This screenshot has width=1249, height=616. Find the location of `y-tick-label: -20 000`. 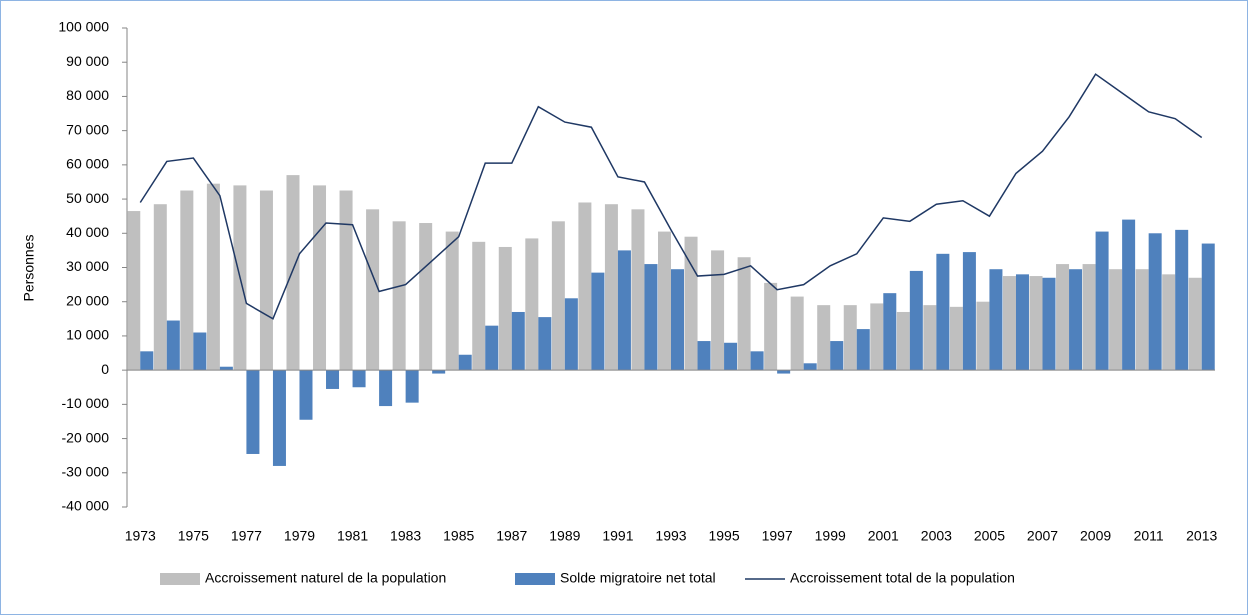

y-tick-label: -20 000 is located at coordinates (86, 437).